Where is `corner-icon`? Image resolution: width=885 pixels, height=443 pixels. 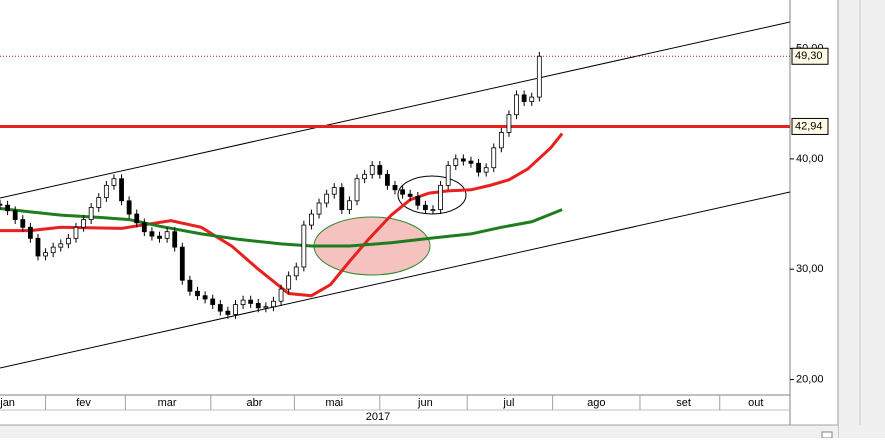
corner-icon is located at coordinates (827, 435).